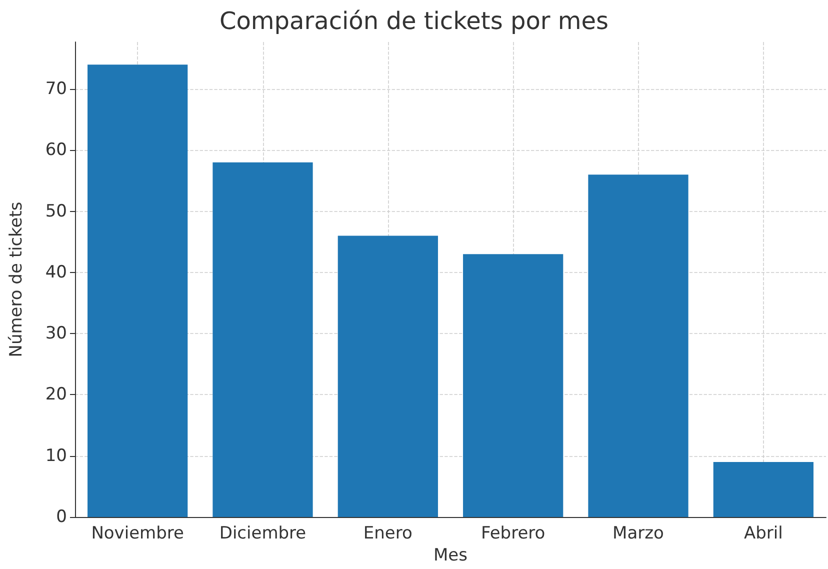 The height and width of the screenshot is (569, 828). What do you see at coordinates (56, 150) in the screenshot?
I see `y-tick-label: 60` at bounding box center [56, 150].